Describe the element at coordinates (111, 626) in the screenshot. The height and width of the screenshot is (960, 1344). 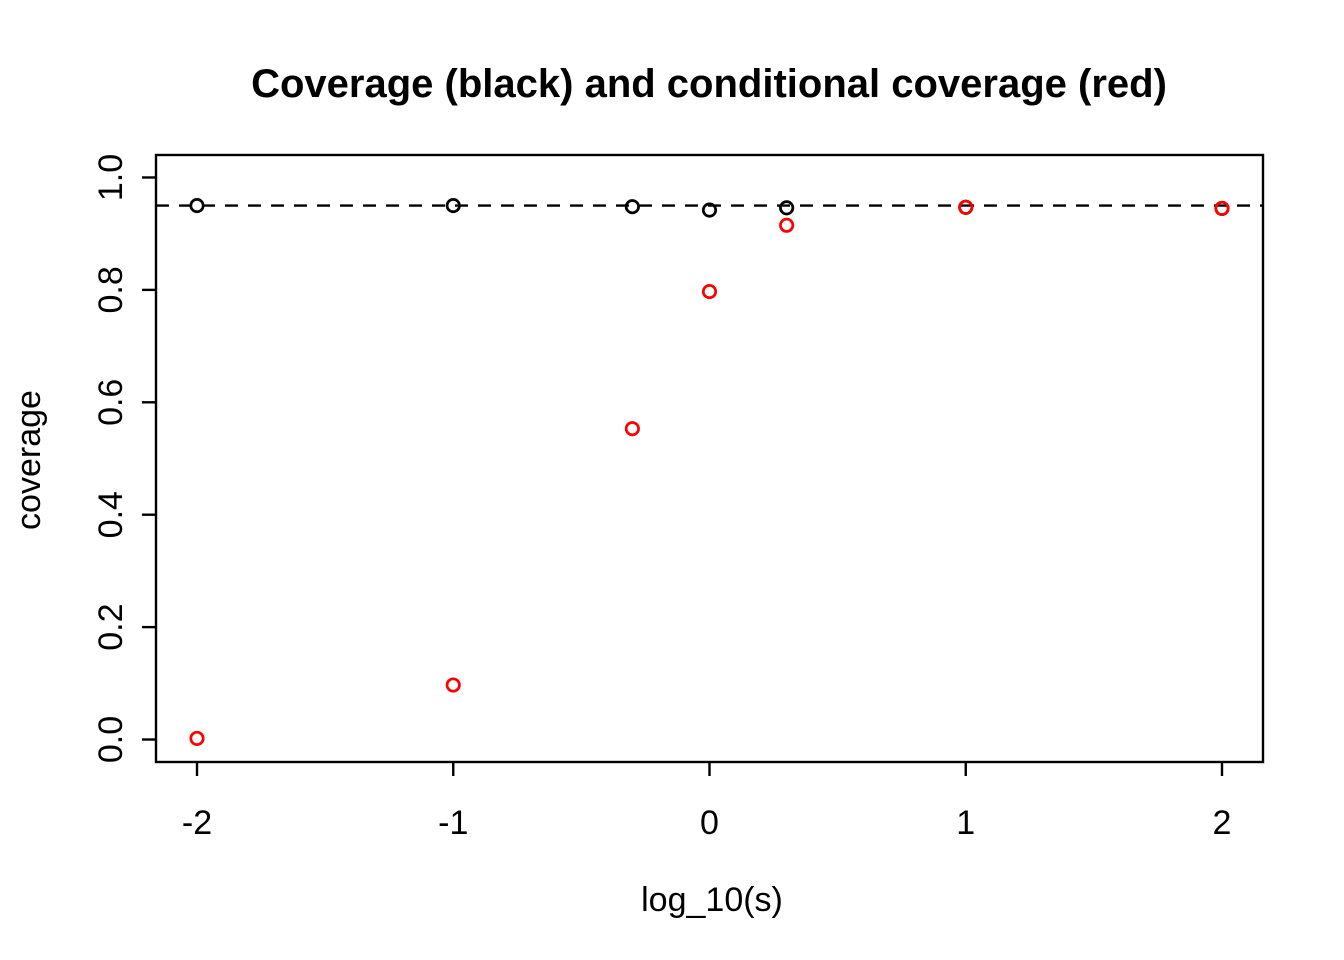
I see `y-tick-label: 0.2` at that location.